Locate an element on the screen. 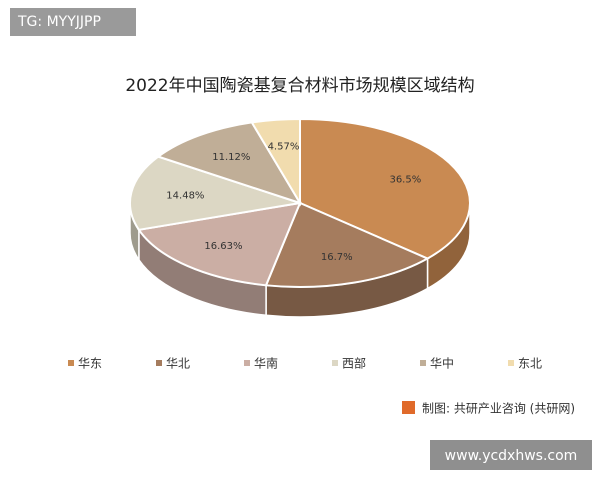  tag-box is located at coordinates (73, 22).